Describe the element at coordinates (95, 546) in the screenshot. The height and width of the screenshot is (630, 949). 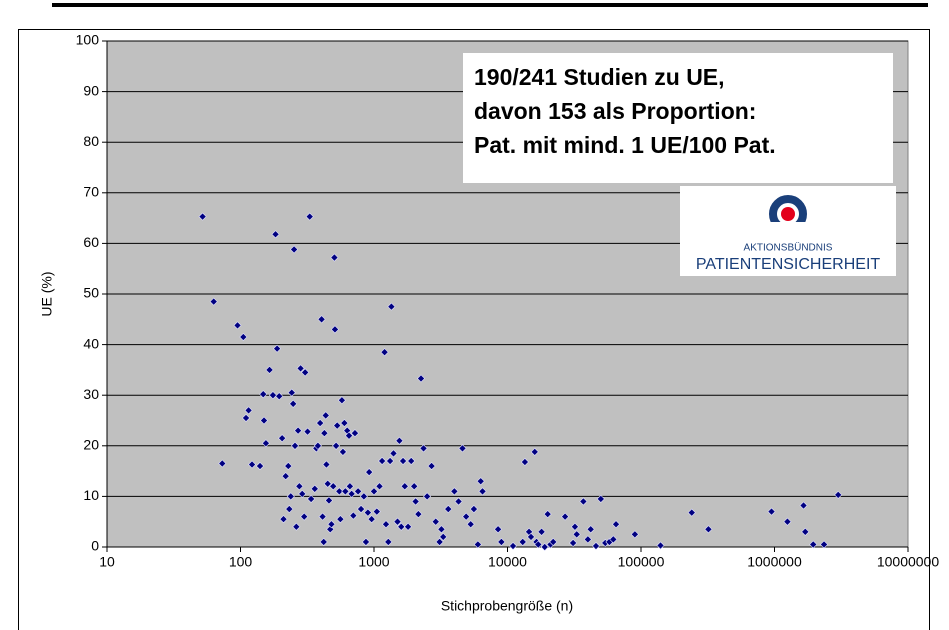
I see `y-tick-label: 0` at that location.